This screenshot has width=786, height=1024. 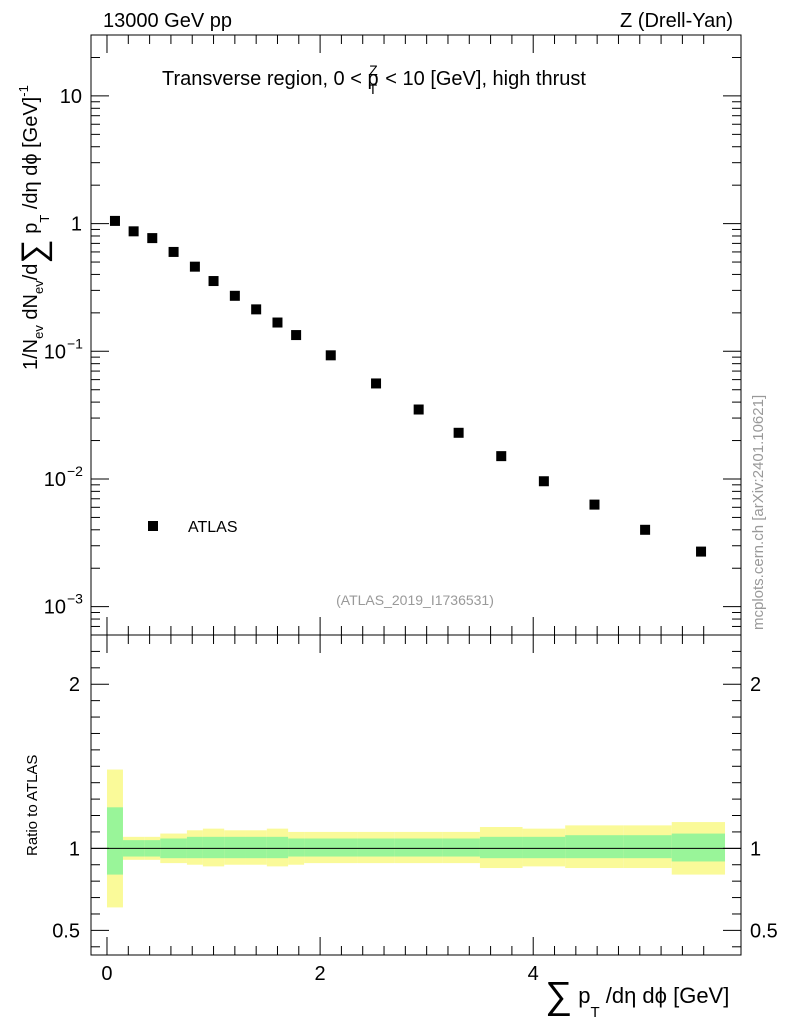 I want to click on x-tick-label: 2, so click(x=320, y=974).